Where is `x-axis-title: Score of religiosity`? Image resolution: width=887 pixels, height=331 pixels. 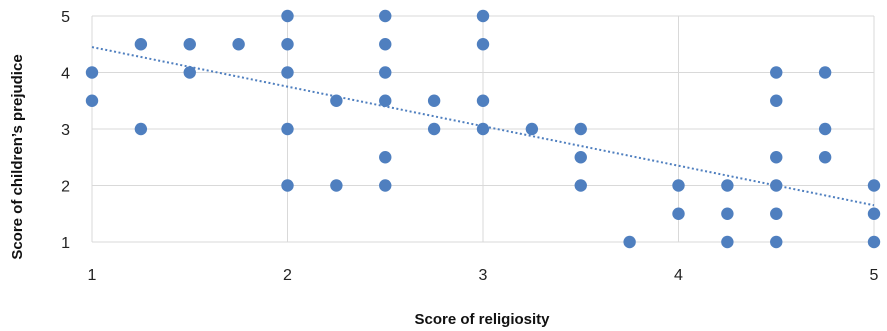
x-axis-title: Score of religiosity is located at coordinates (482, 319).